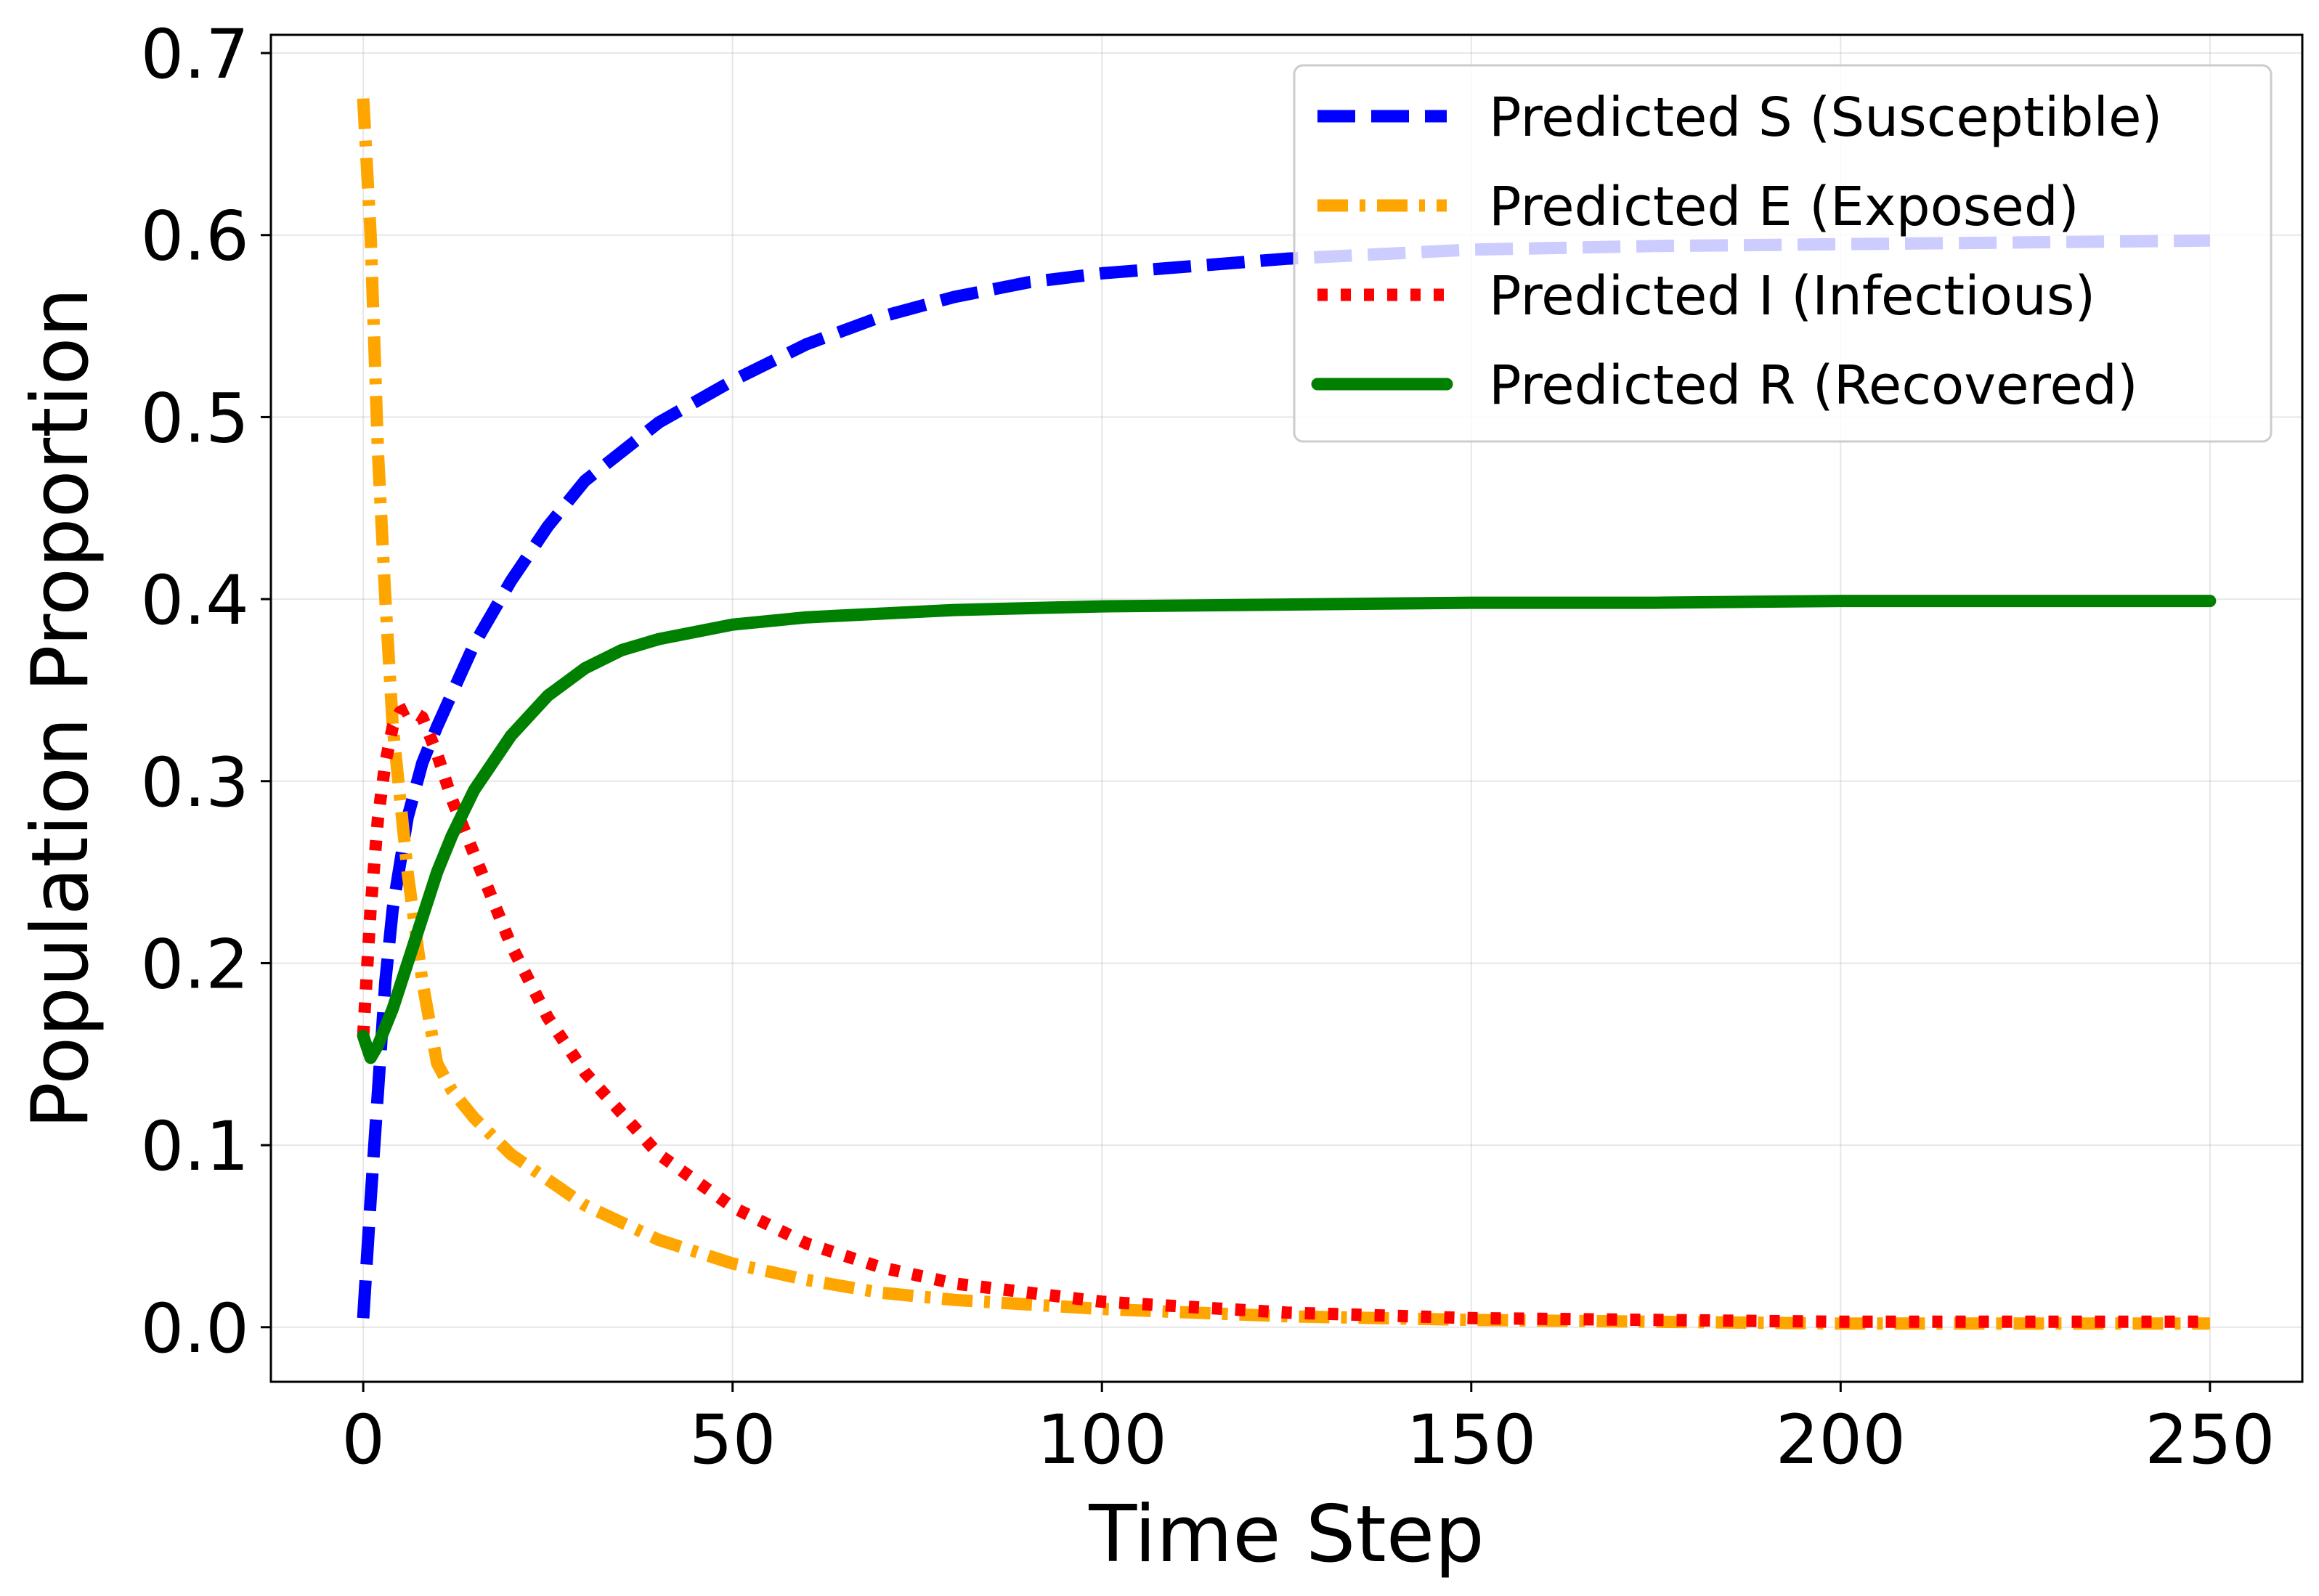 This screenshot has height=1596, width=2319. What do you see at coordinates (1841, 1440) in the screenshot?
I see `x-tick-label: 200` at bounding box center [1841, 1440].